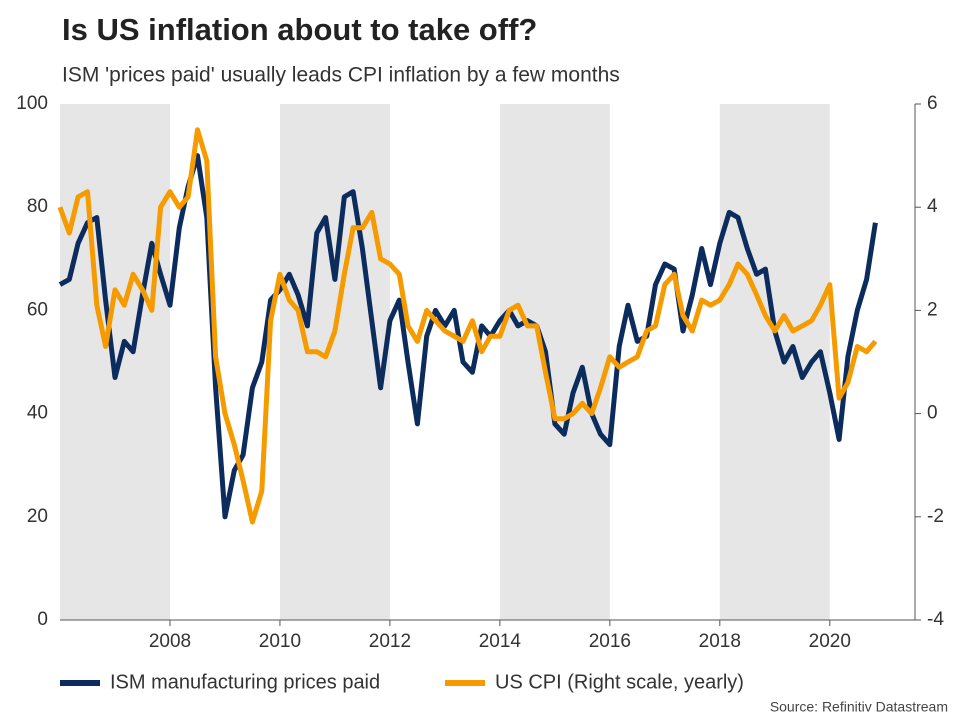  I want to click on y-tick-label: 0, so click(42, 619).